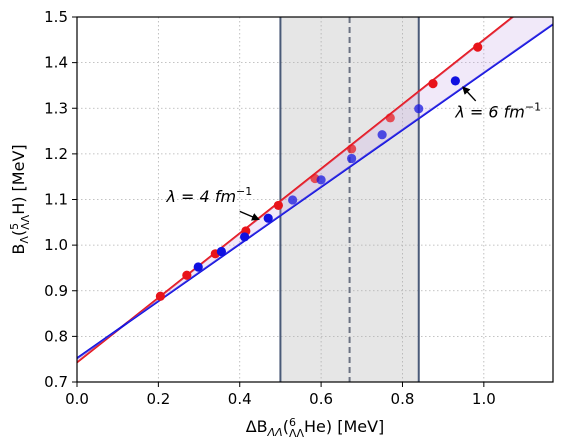  Describe the element at coordinates (257, 426) in the screenshot. I see `x-axis-label-main: ΔB` at that location.